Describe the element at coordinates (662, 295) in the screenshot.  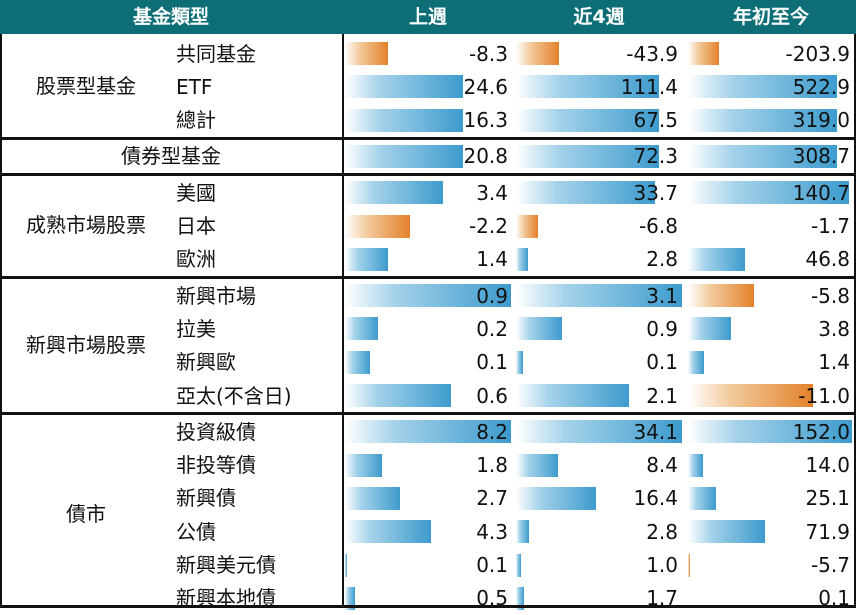
I see `cell-value: 3.1` at that location.